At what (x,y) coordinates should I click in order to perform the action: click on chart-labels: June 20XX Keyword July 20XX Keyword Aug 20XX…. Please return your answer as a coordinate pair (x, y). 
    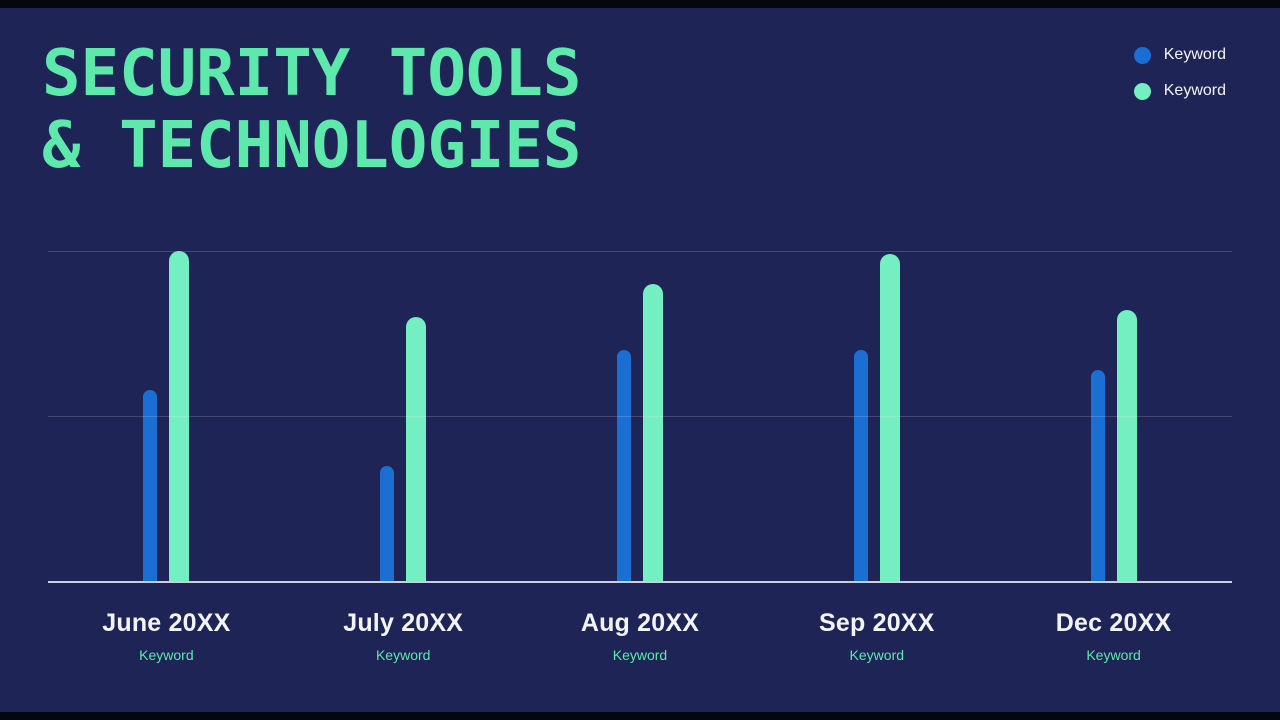
    Looking at the image, I should click on (640, 636).